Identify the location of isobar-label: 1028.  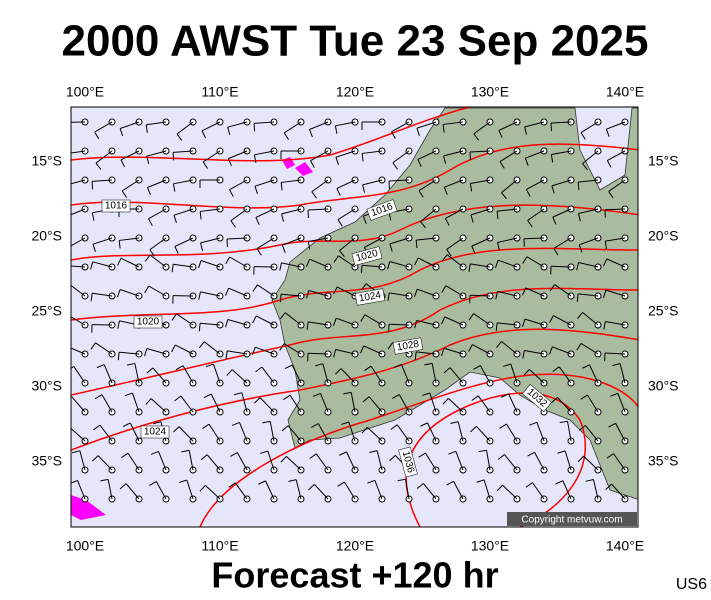
(408, 346).